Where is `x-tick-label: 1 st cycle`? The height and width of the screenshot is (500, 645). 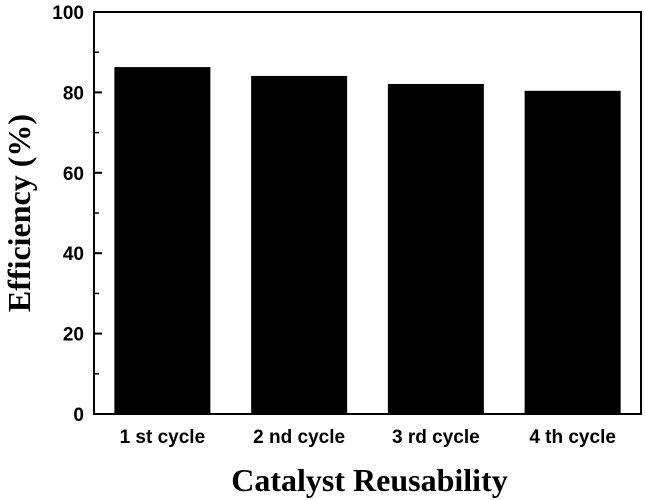
x-tick-label: 1 st cycle is located at coordinates (163, 437).